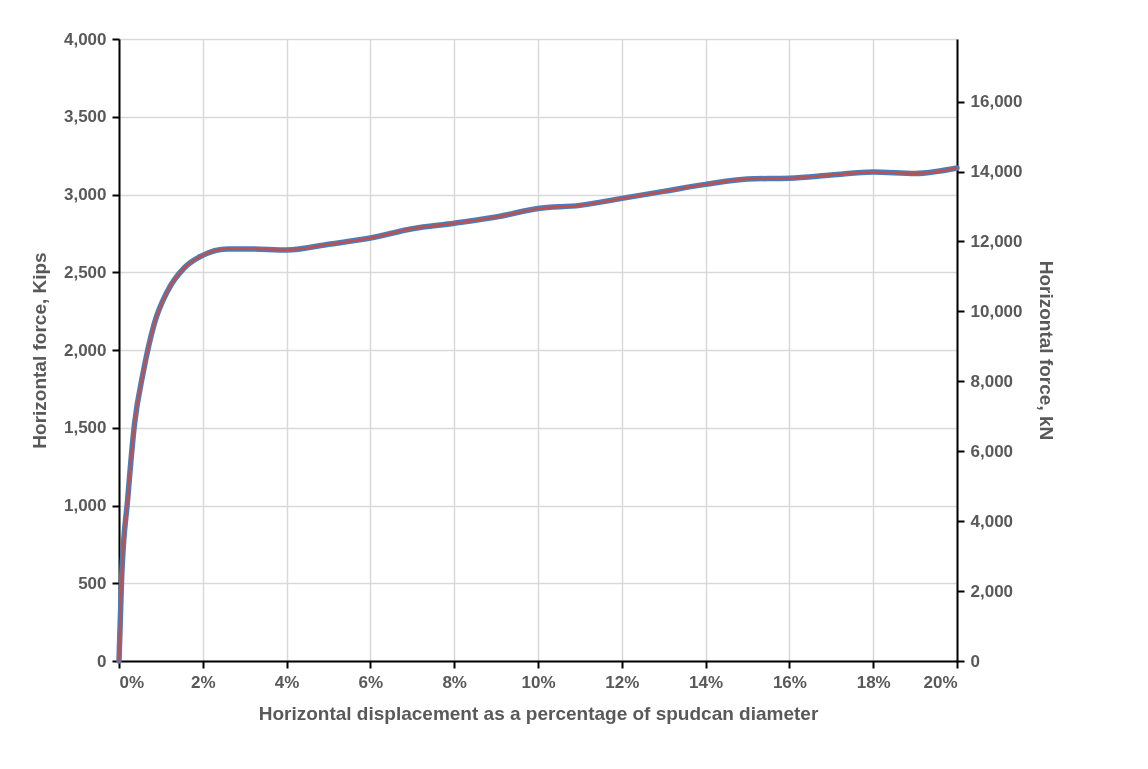 Image resolution: width=1148 pixels, height=769 pixels. What do you see at coordinates (203, 682) in the screenshot?
I see `x-tick-label: 2%` at bounding box center [203, 682].